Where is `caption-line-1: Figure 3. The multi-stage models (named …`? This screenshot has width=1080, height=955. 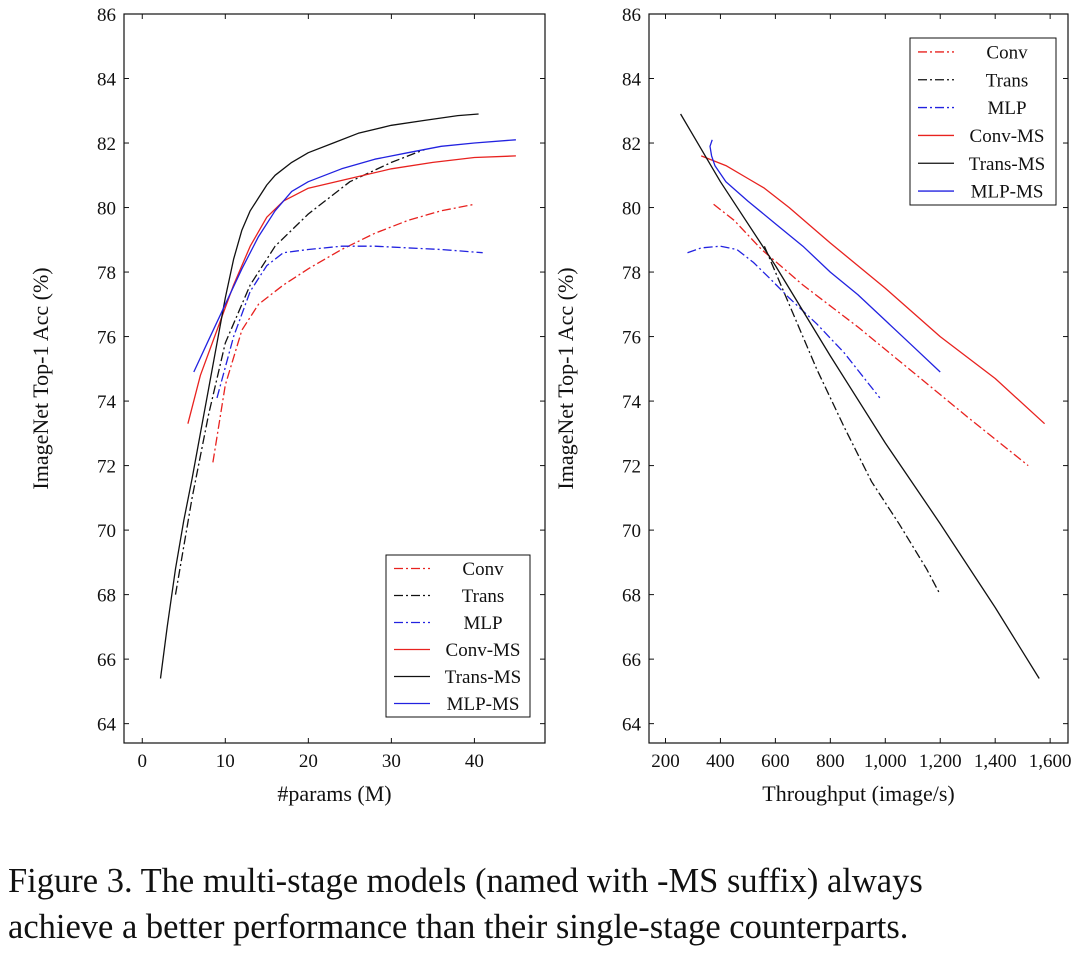
caption-line-1: Figure 3. The multi-stage models (named … is located at coordinates (465, 881).